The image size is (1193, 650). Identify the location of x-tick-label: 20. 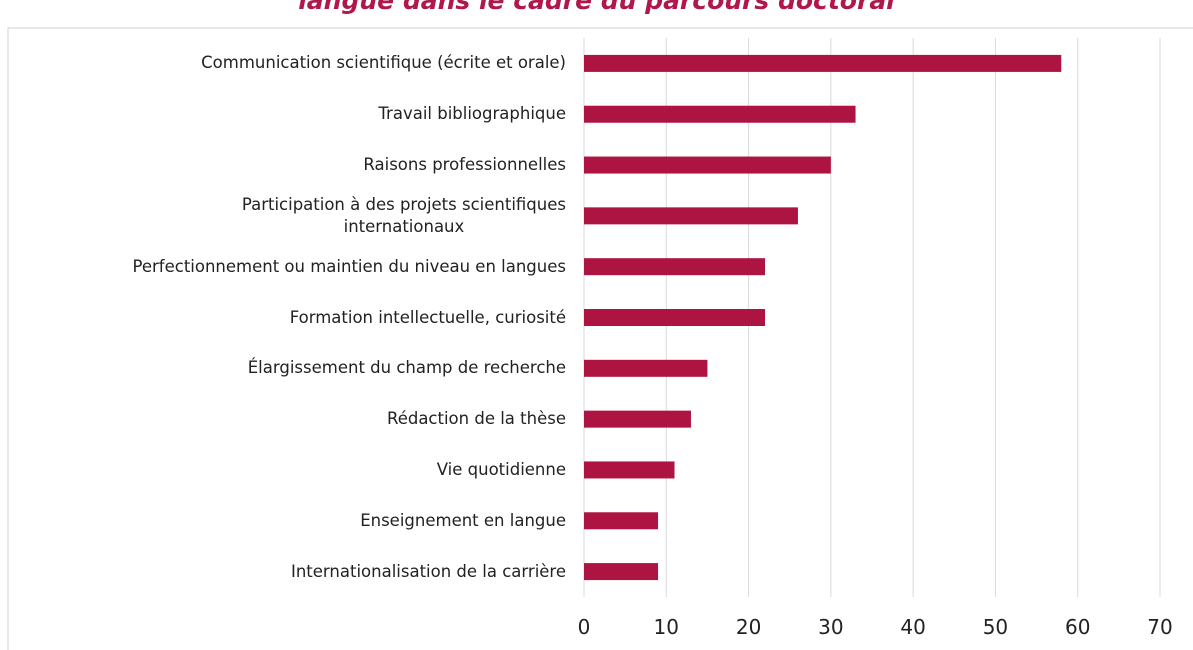
(748, 627).